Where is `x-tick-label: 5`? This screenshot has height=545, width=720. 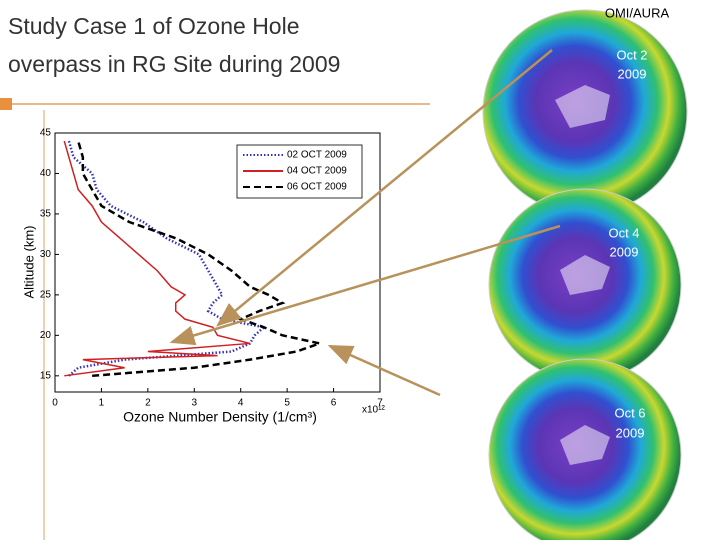 x-tick-label: 5 is located at coordinates (287, 403).